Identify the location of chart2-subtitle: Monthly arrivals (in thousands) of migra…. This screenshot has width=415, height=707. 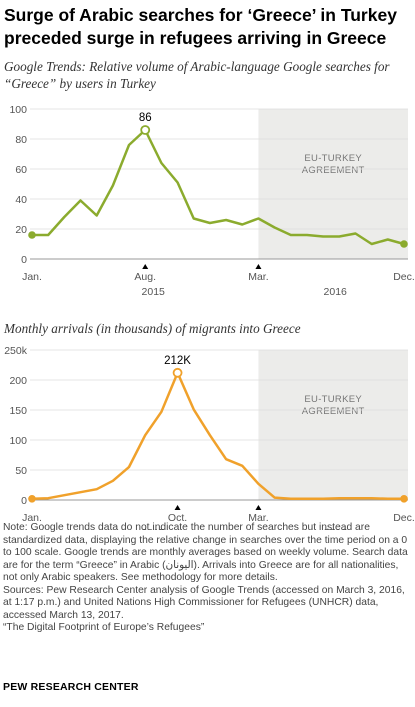
(152, 328).